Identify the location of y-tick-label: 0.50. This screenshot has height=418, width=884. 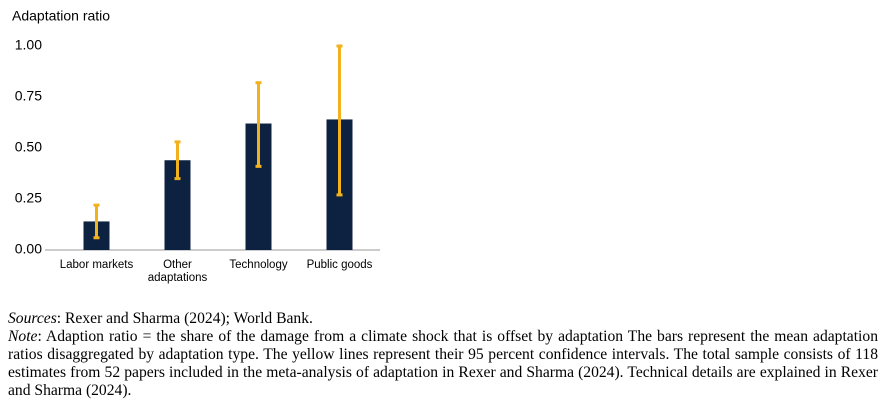
(28, 147).